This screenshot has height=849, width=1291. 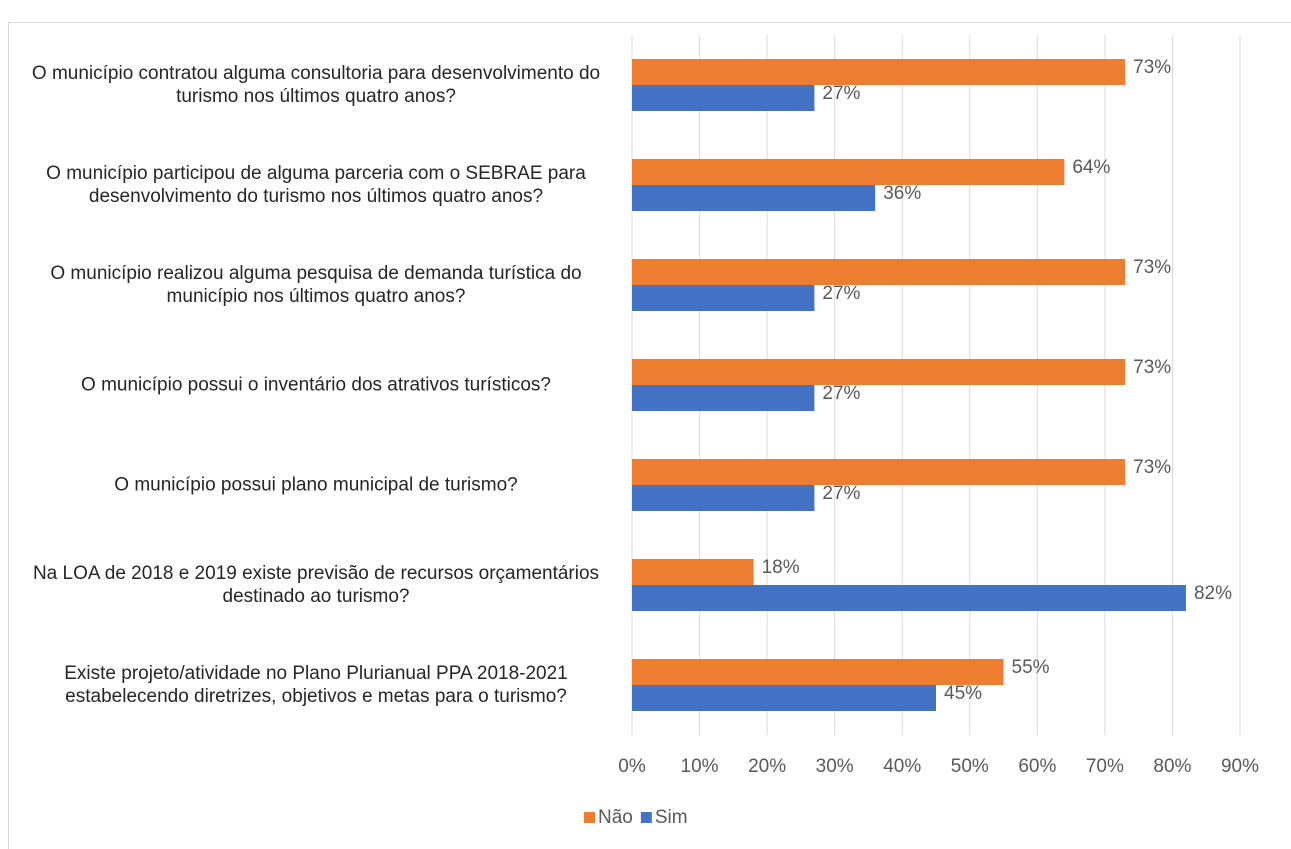 What do you see at coordinates (767, 766) in the screenshot?
I see `x-tick-label: 20%` at bounding box center [767, 766].